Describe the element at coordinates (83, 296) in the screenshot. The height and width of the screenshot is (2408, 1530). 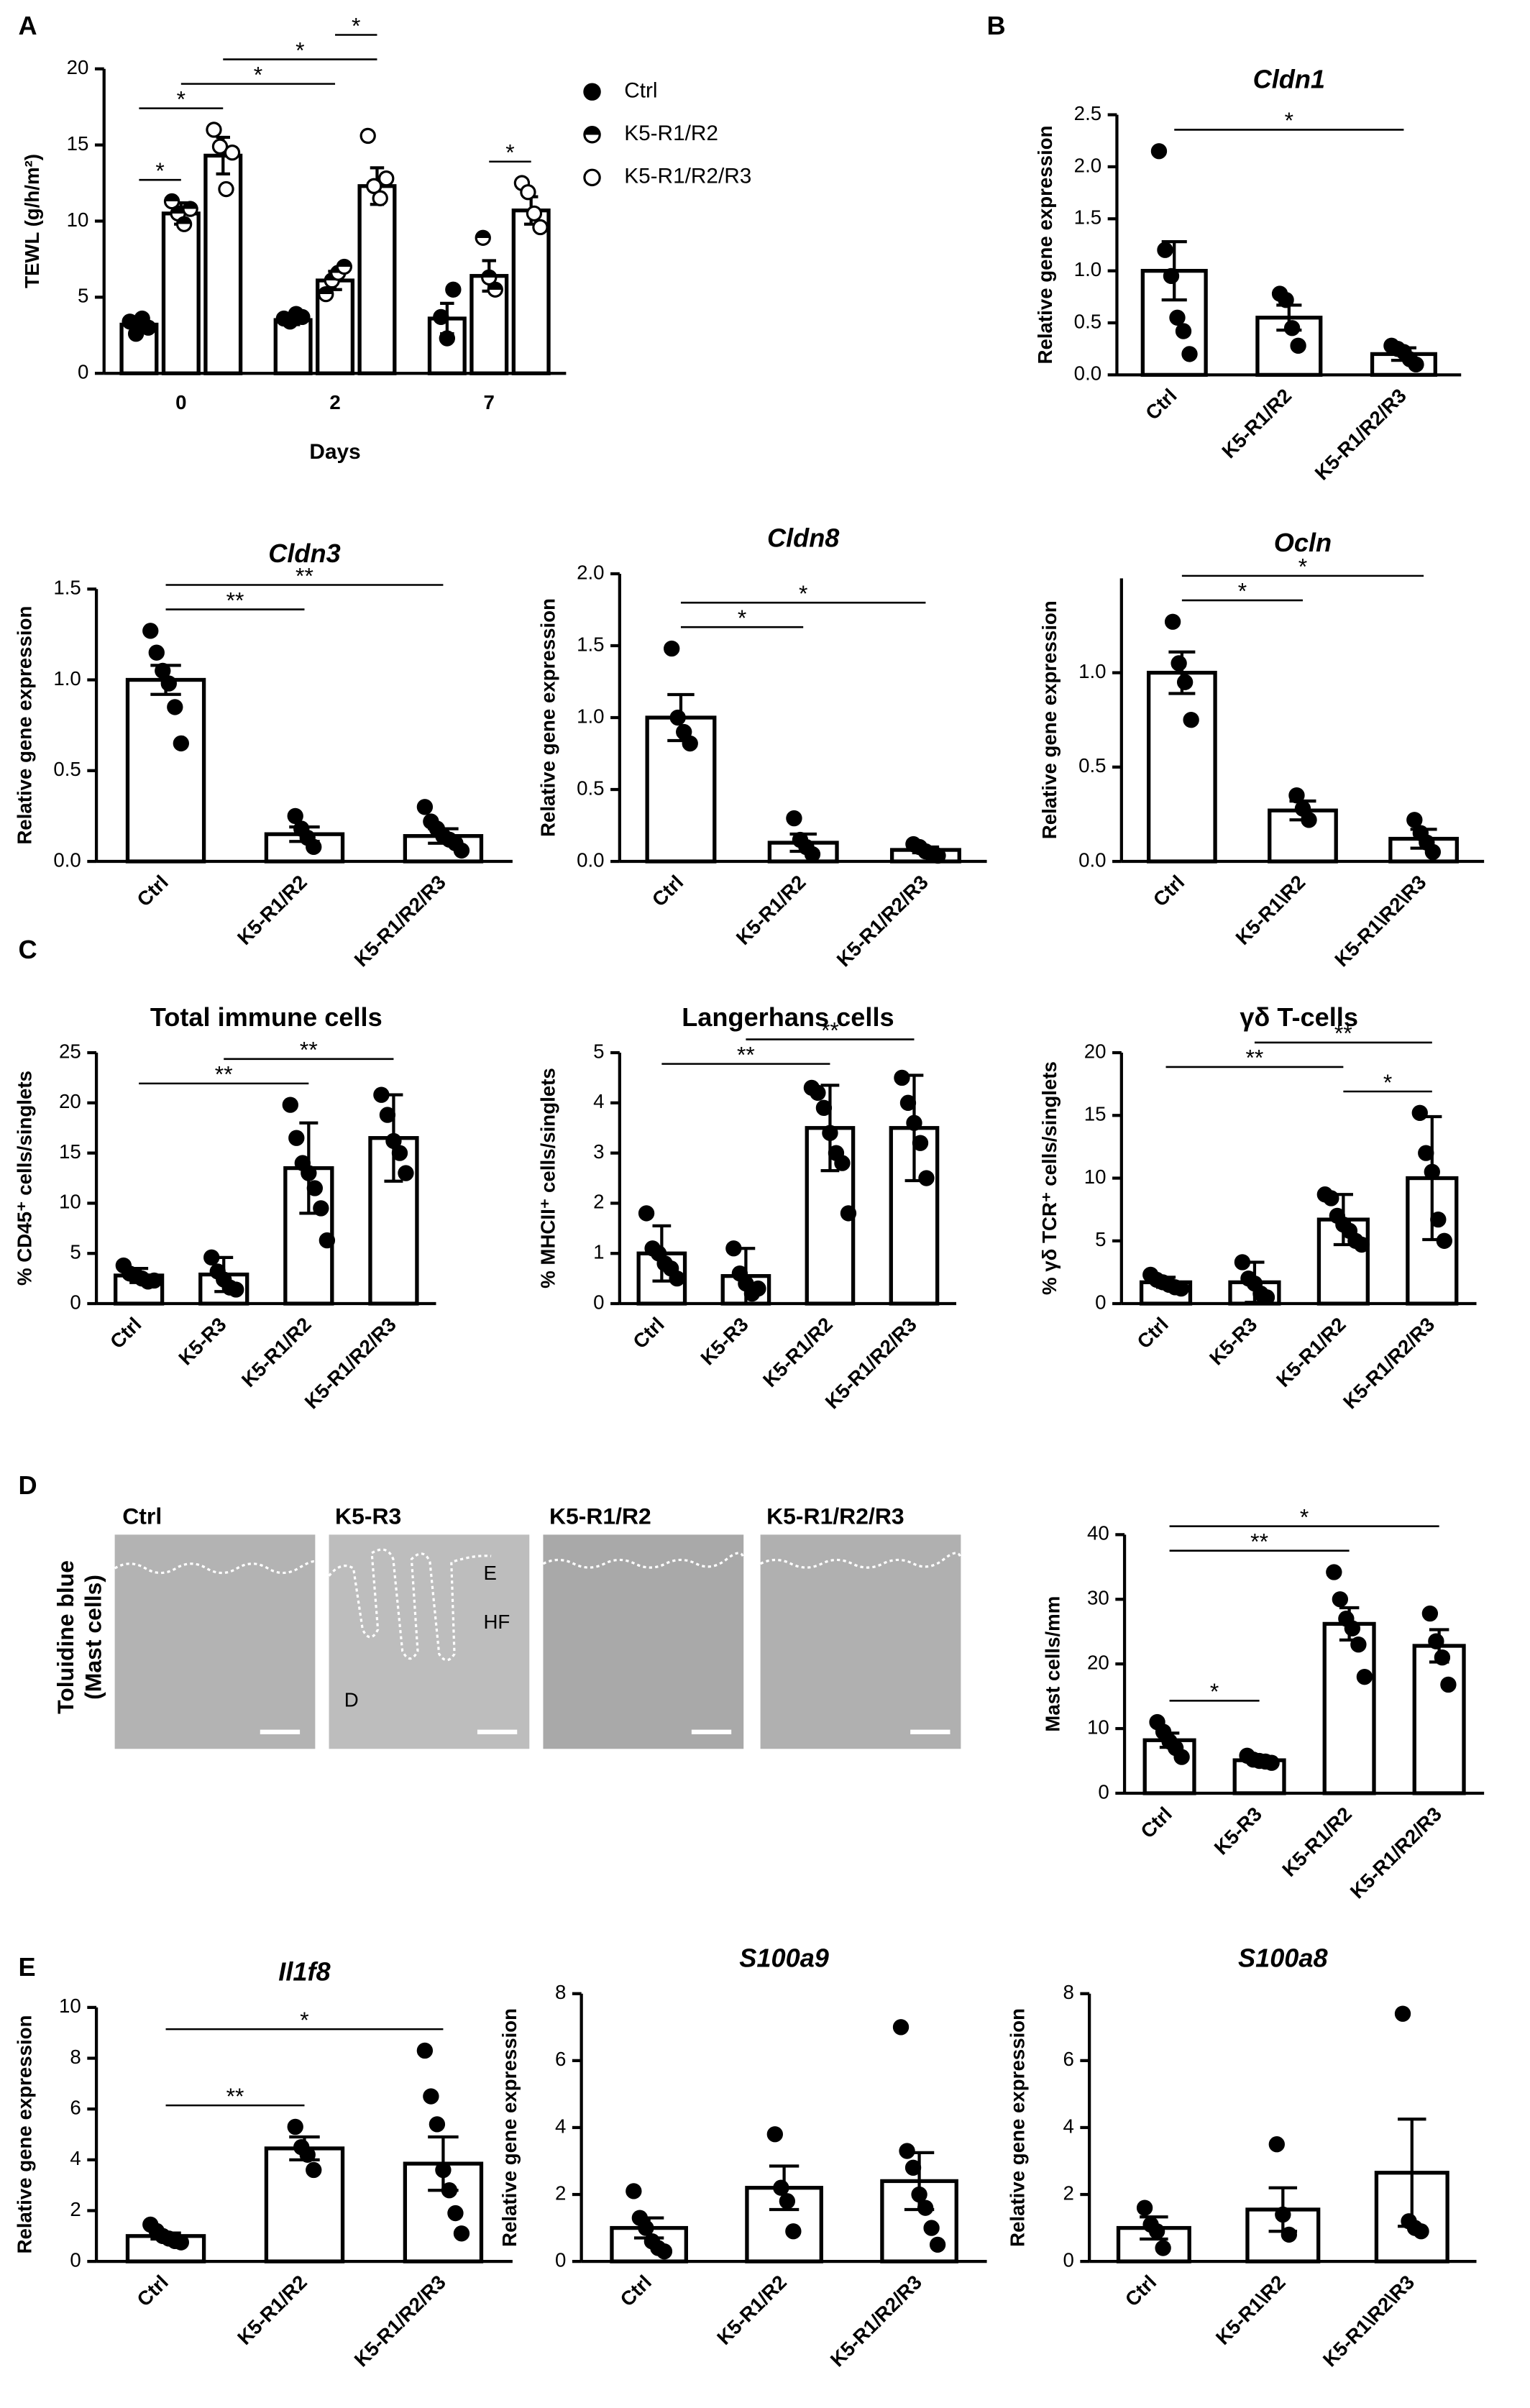
I see `y-tick-label: 5` at that location.